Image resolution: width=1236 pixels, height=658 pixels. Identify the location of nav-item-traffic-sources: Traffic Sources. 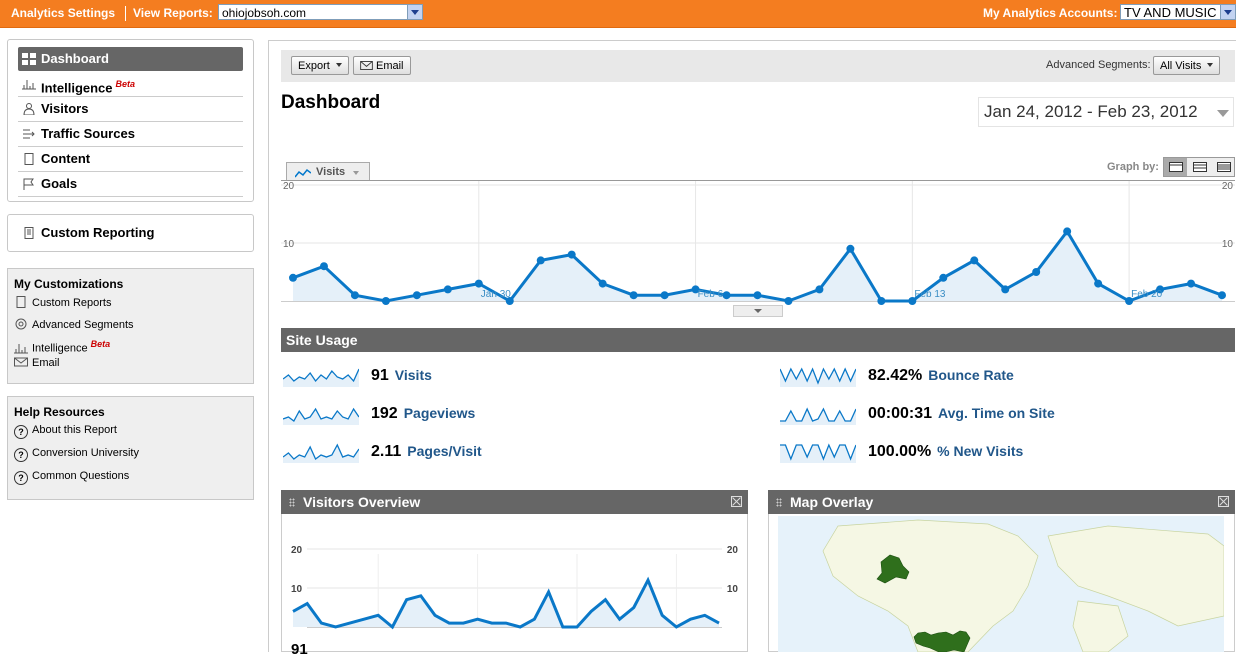
(130, 134).